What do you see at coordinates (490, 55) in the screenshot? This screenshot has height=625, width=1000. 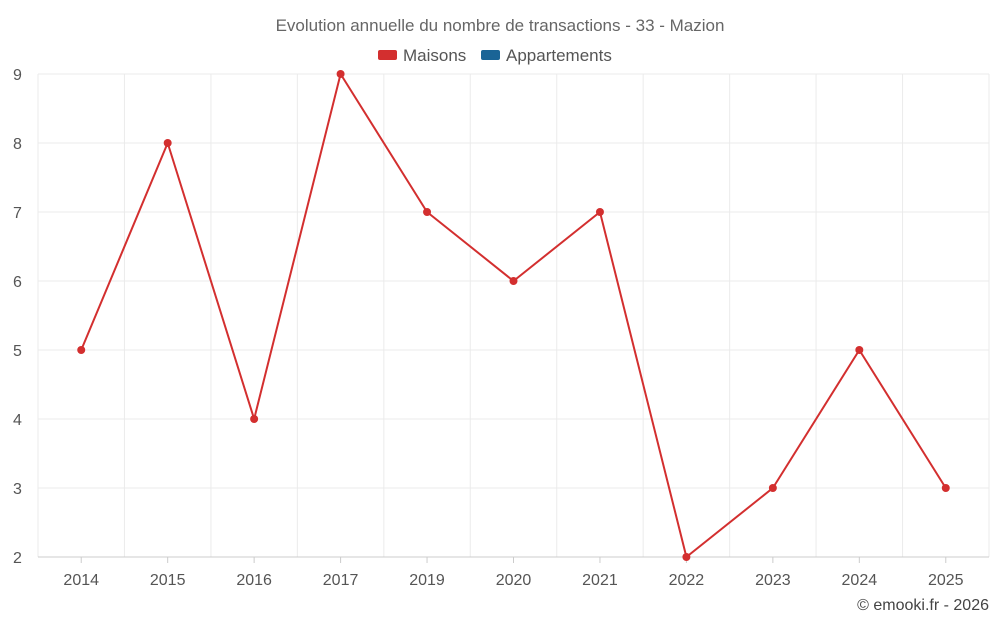 I see `legend-swatch-appartements` at bounding box center [490, 55].